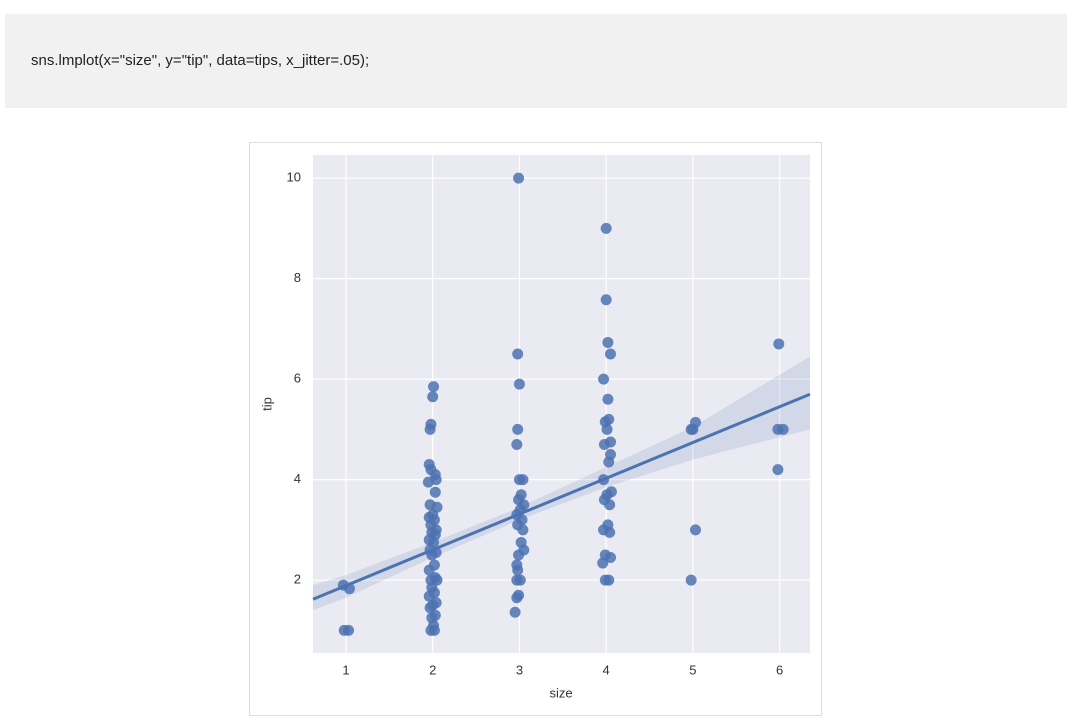 The width and height of the screenshot is (1080, 726). What do you see at coordinates (779, 669) in the screenshot?
I see `x-tick-label: 6` at bounding box center [779, 669].